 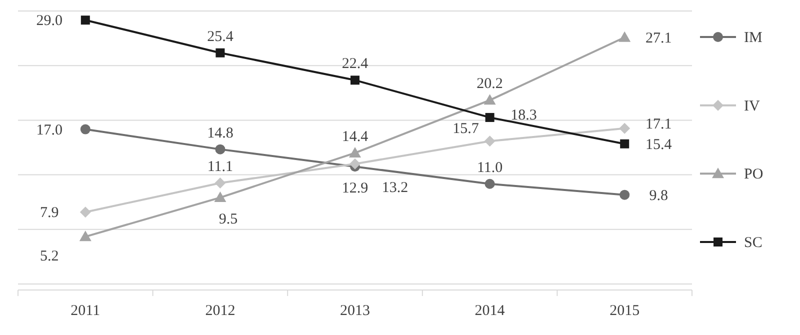 I want to click on data-label: 7.9, so click(x=49, y=213).